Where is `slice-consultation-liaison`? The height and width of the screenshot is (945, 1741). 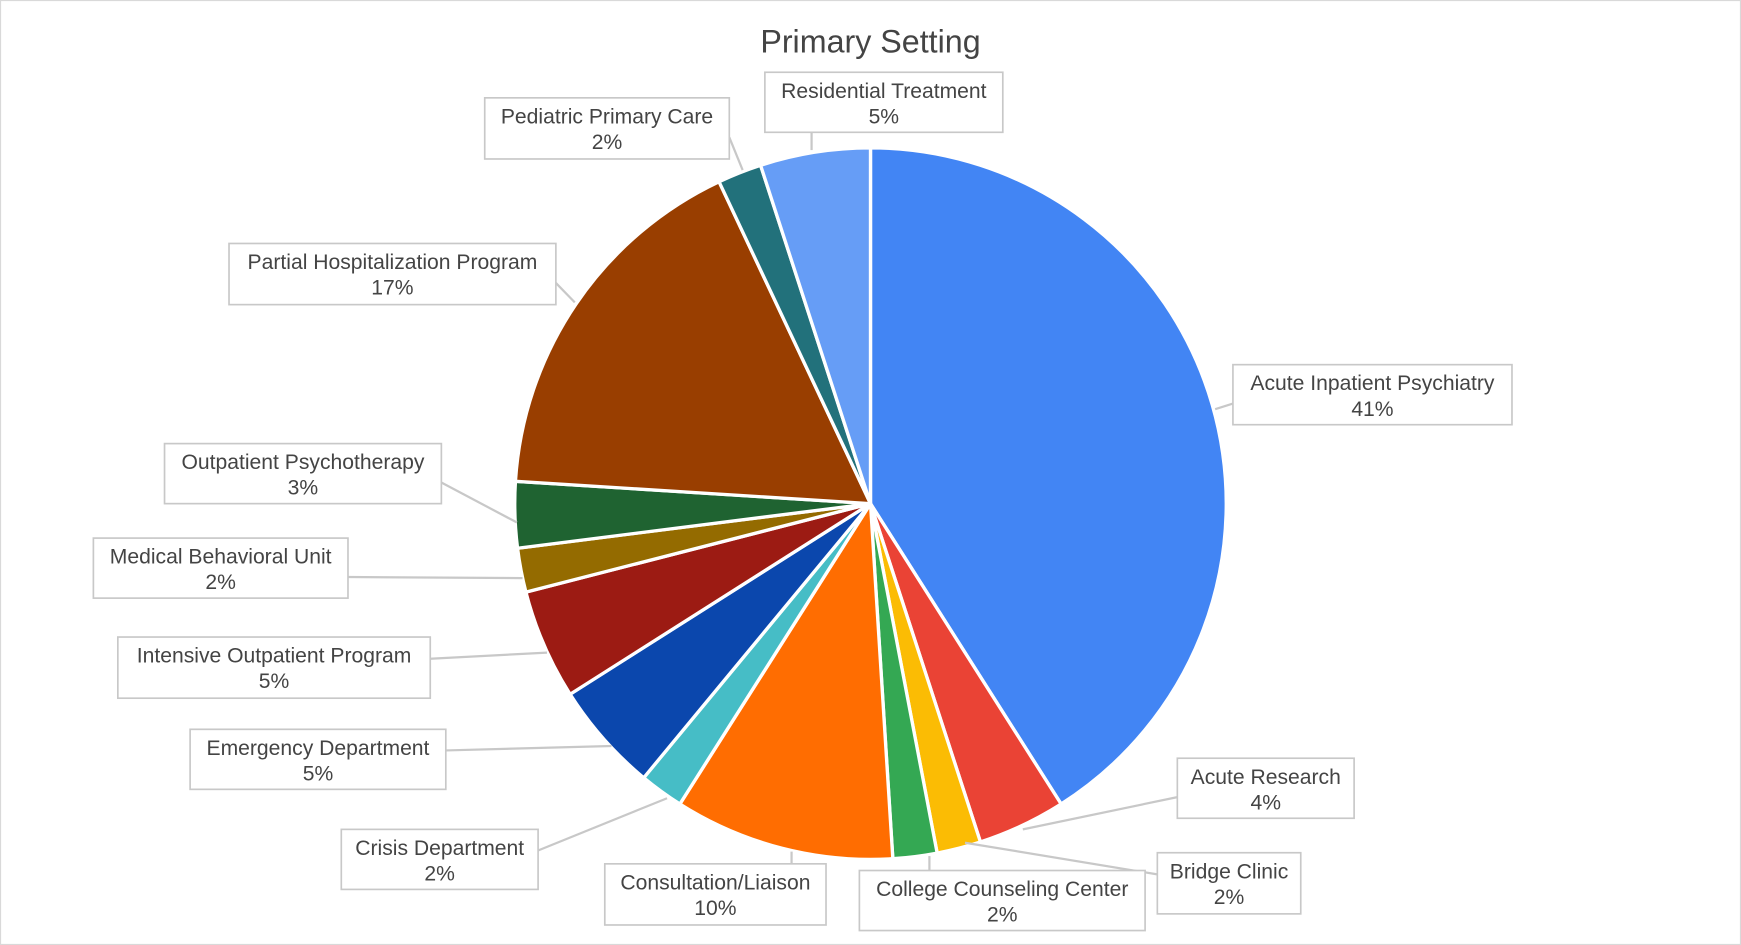
slice-consultation-liaison is located at coordinates (786, 679).